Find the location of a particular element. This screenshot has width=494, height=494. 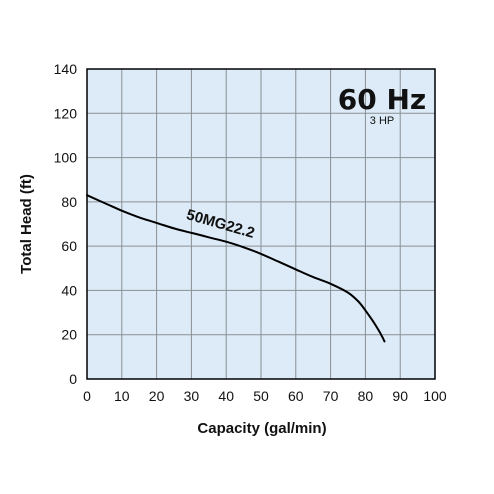

x-axis-ticks: 0 10 20 30 40 50 60 70 80 90 100 is located at coordinates (265, 396).